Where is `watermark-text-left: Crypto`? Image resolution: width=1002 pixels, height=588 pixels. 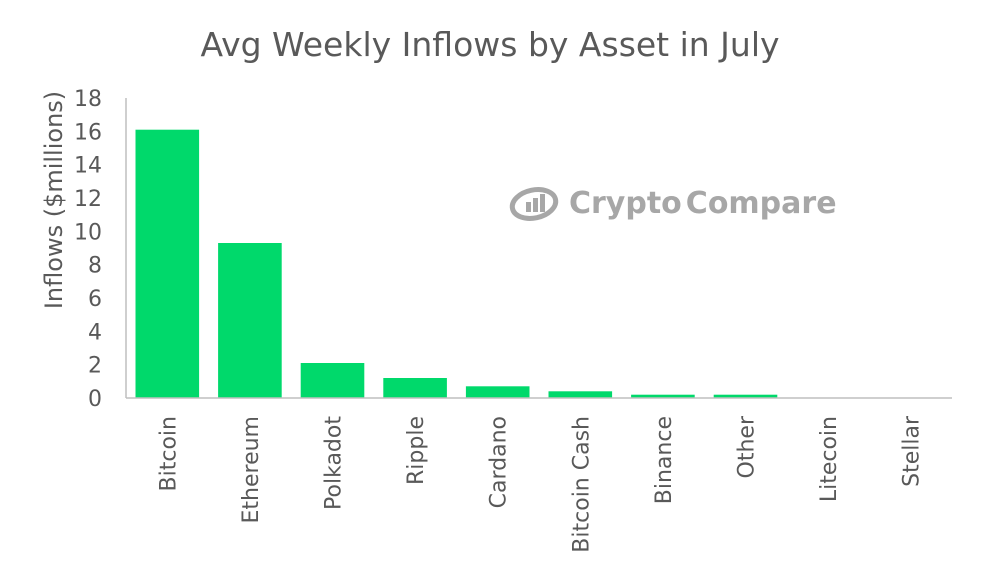
watermark-text-left: Crypto is located at coordinates (625, 203).